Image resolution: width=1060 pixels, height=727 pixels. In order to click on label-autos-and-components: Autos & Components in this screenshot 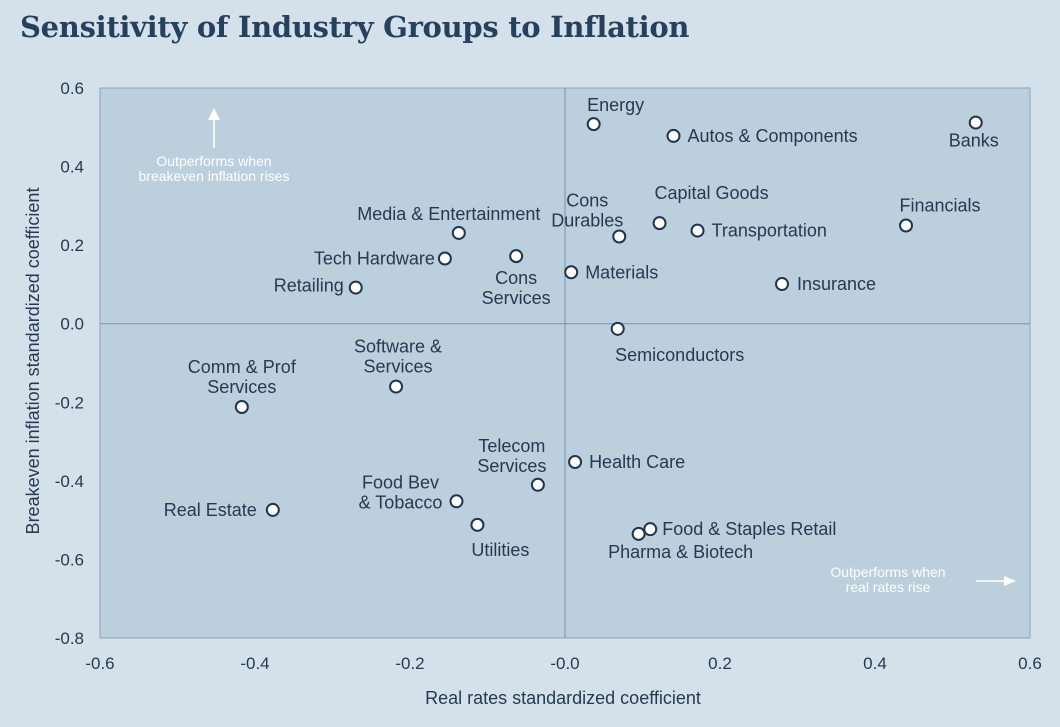, I will do `click(773, 136)`.